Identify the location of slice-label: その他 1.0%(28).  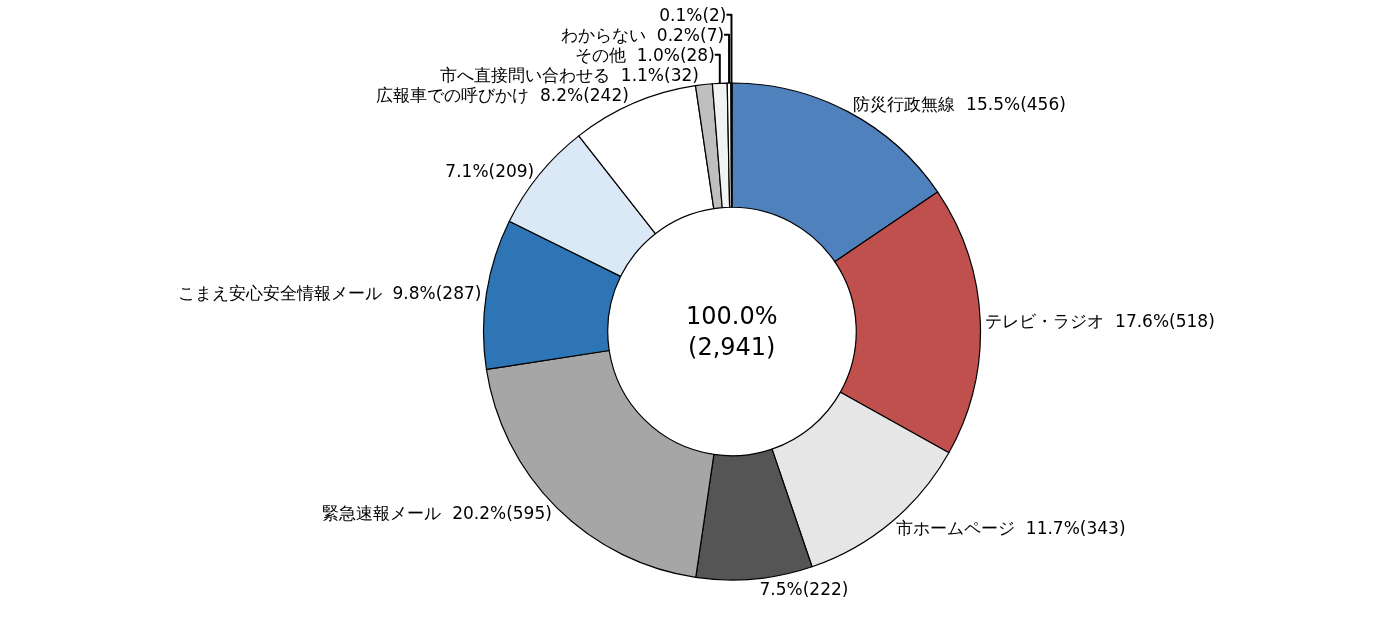
(644, 54).